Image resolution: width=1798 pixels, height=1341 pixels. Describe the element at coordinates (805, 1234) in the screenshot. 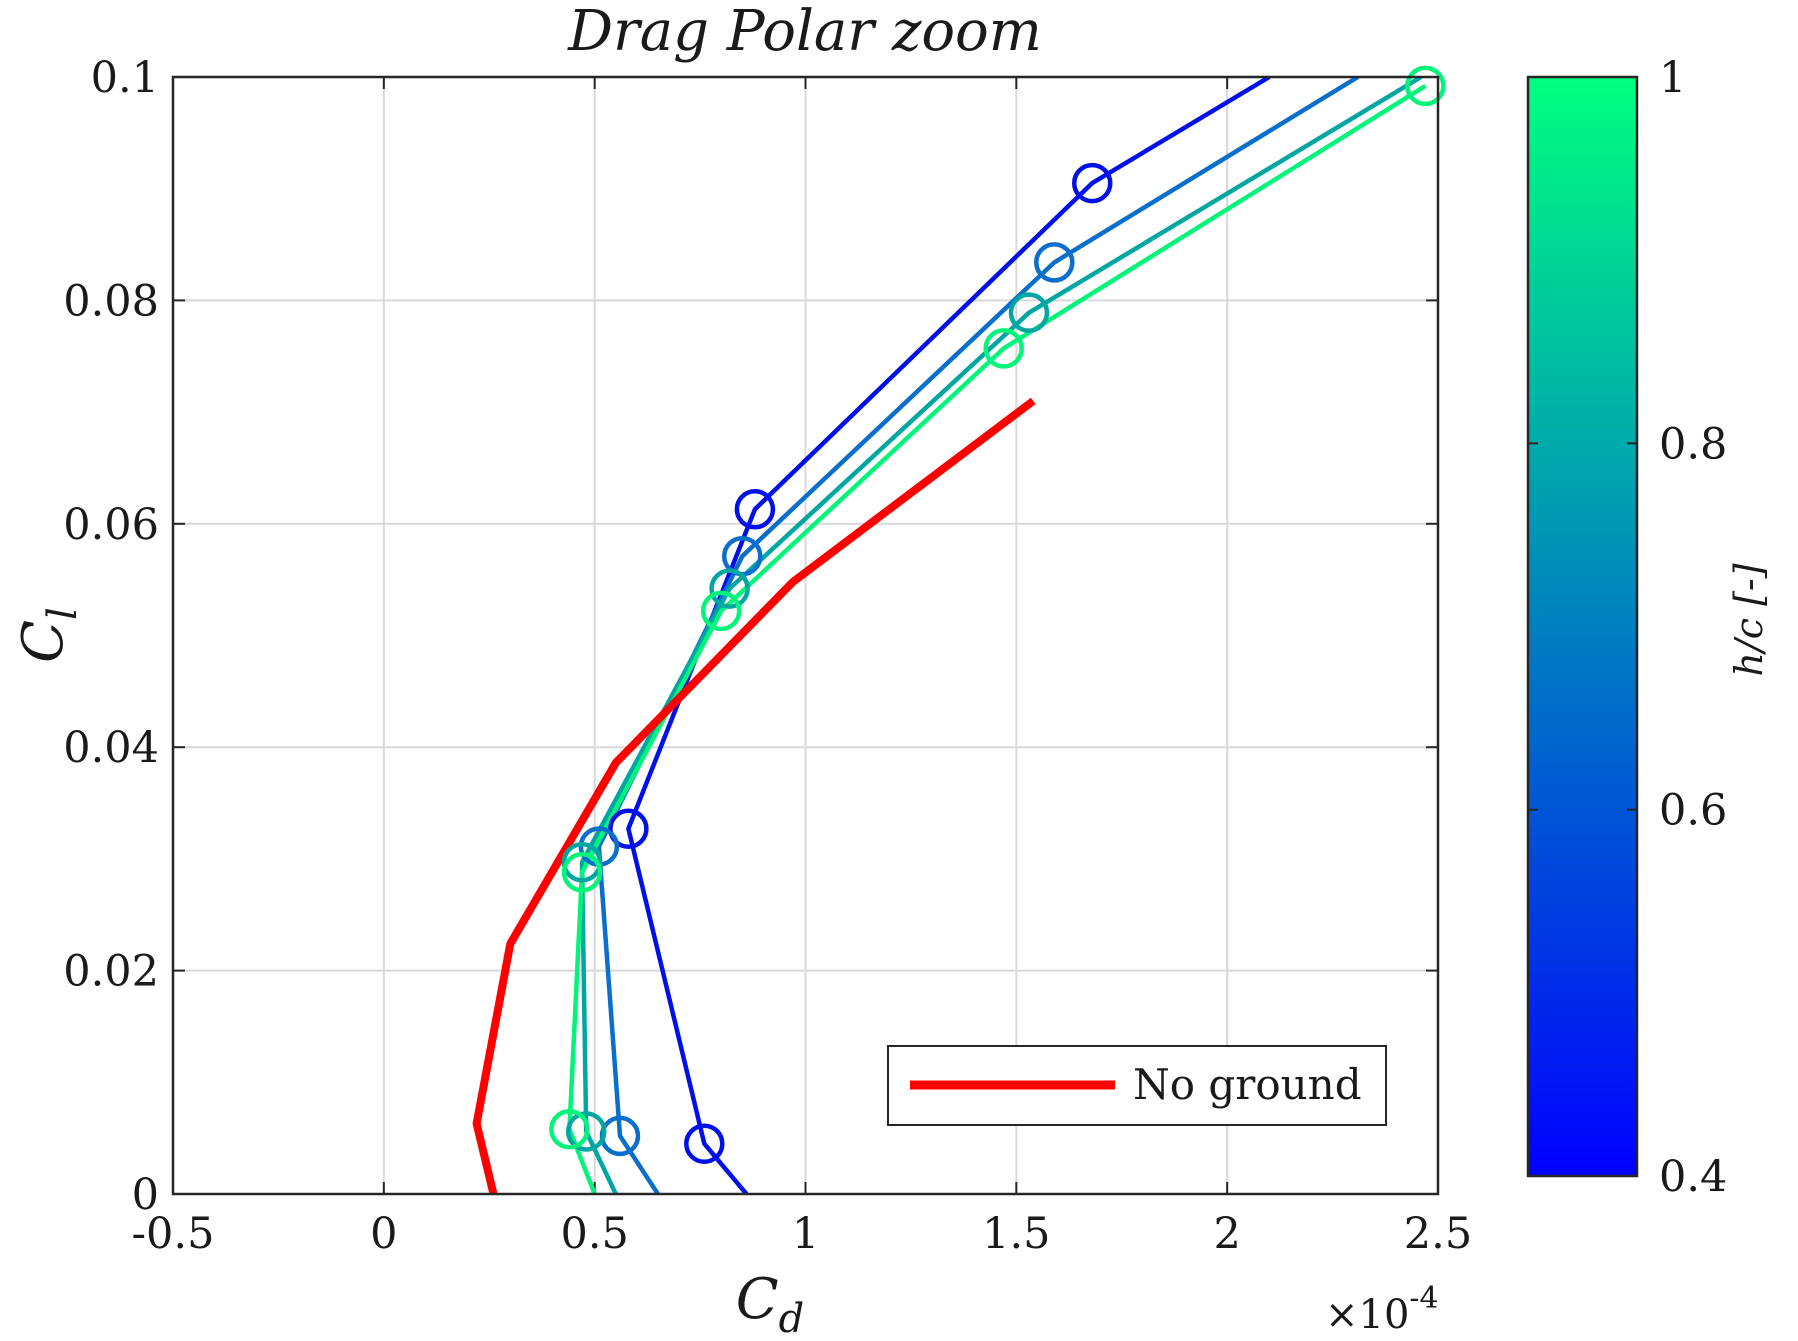

I see `x-tick-label: 1` at that location.